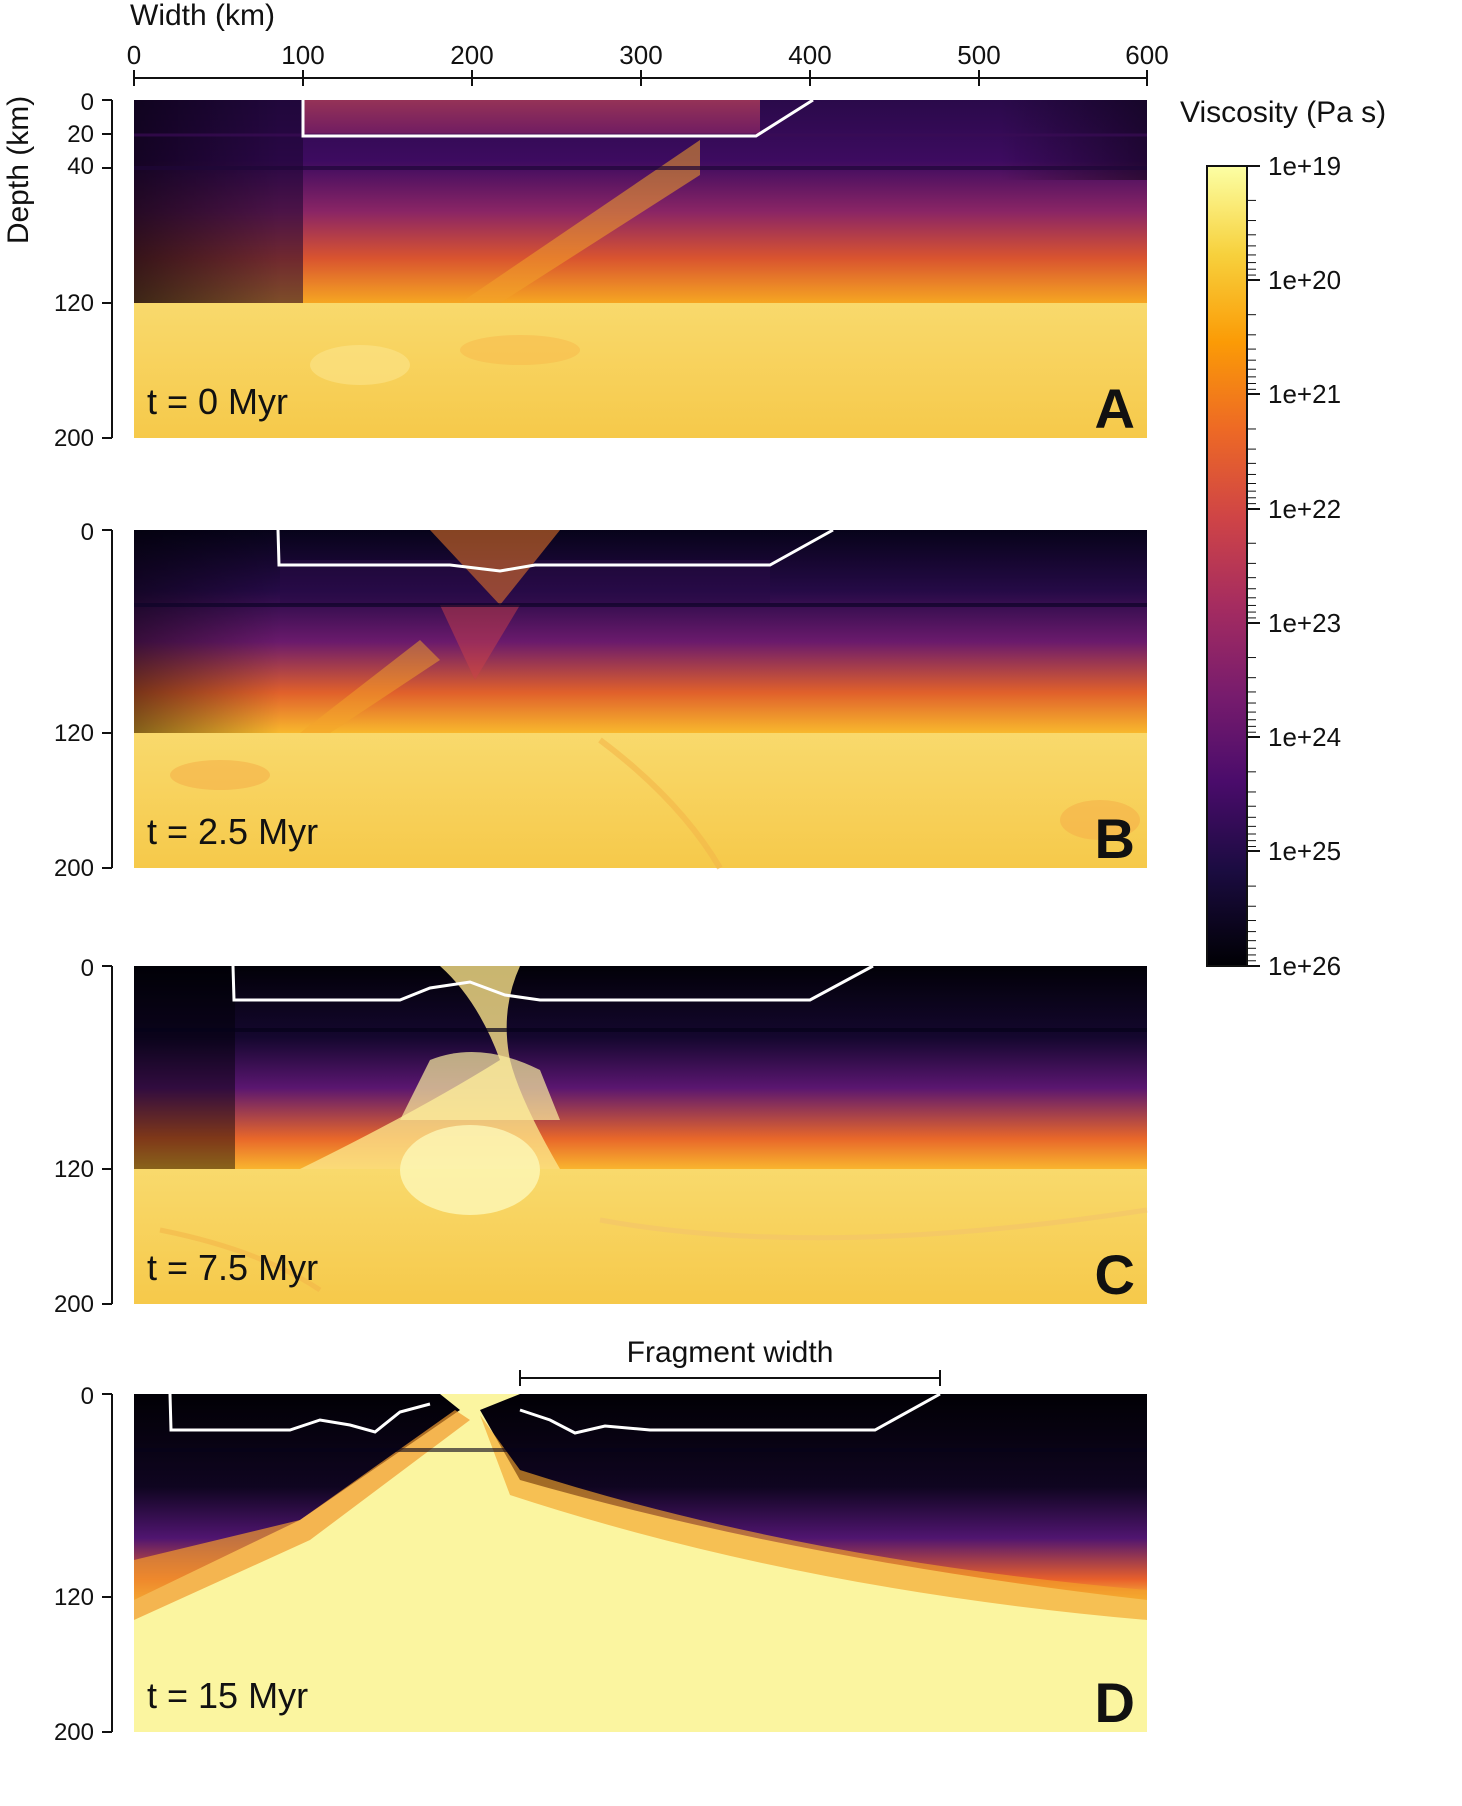  I want to click on colorbar-gradient, so click(1227, 566).